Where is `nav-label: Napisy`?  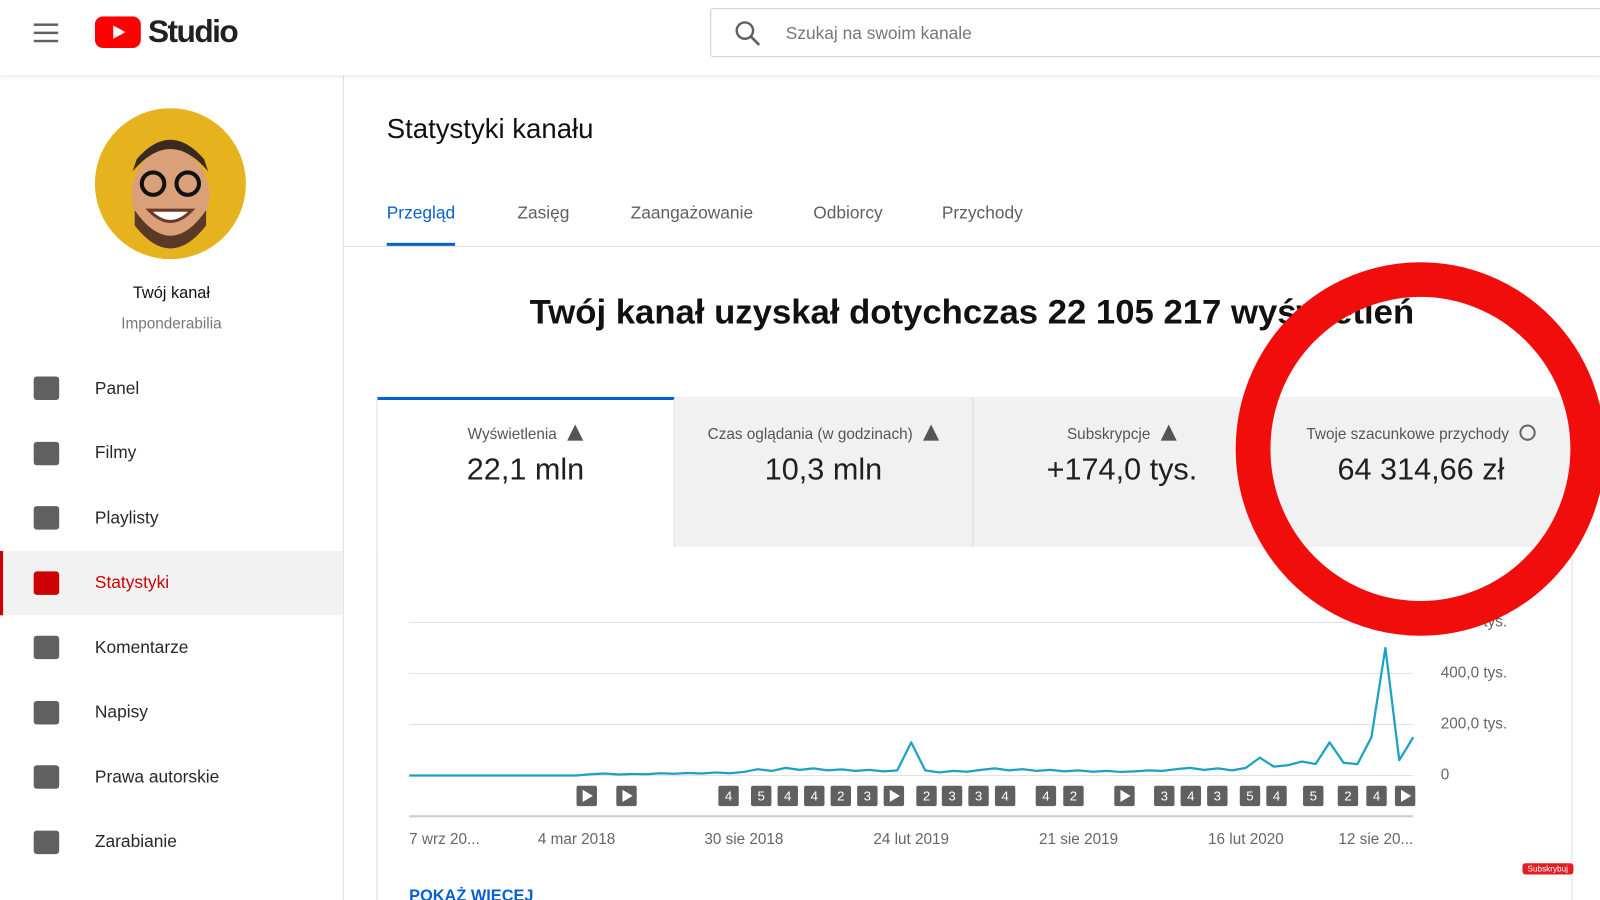 nav-label: Napisy is located at coordinates (121, 712).